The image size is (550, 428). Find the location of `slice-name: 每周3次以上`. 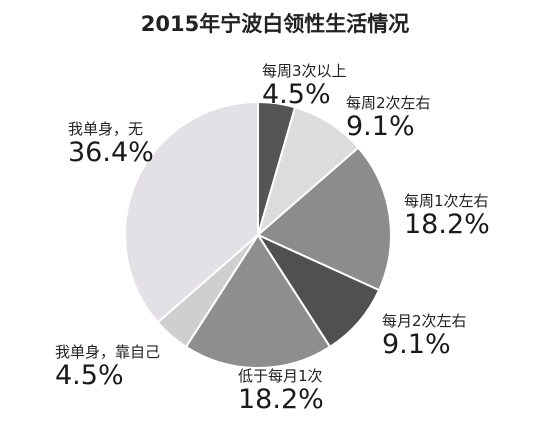

slice-name: 每周3次以上 is located at coordinates (304, 71).